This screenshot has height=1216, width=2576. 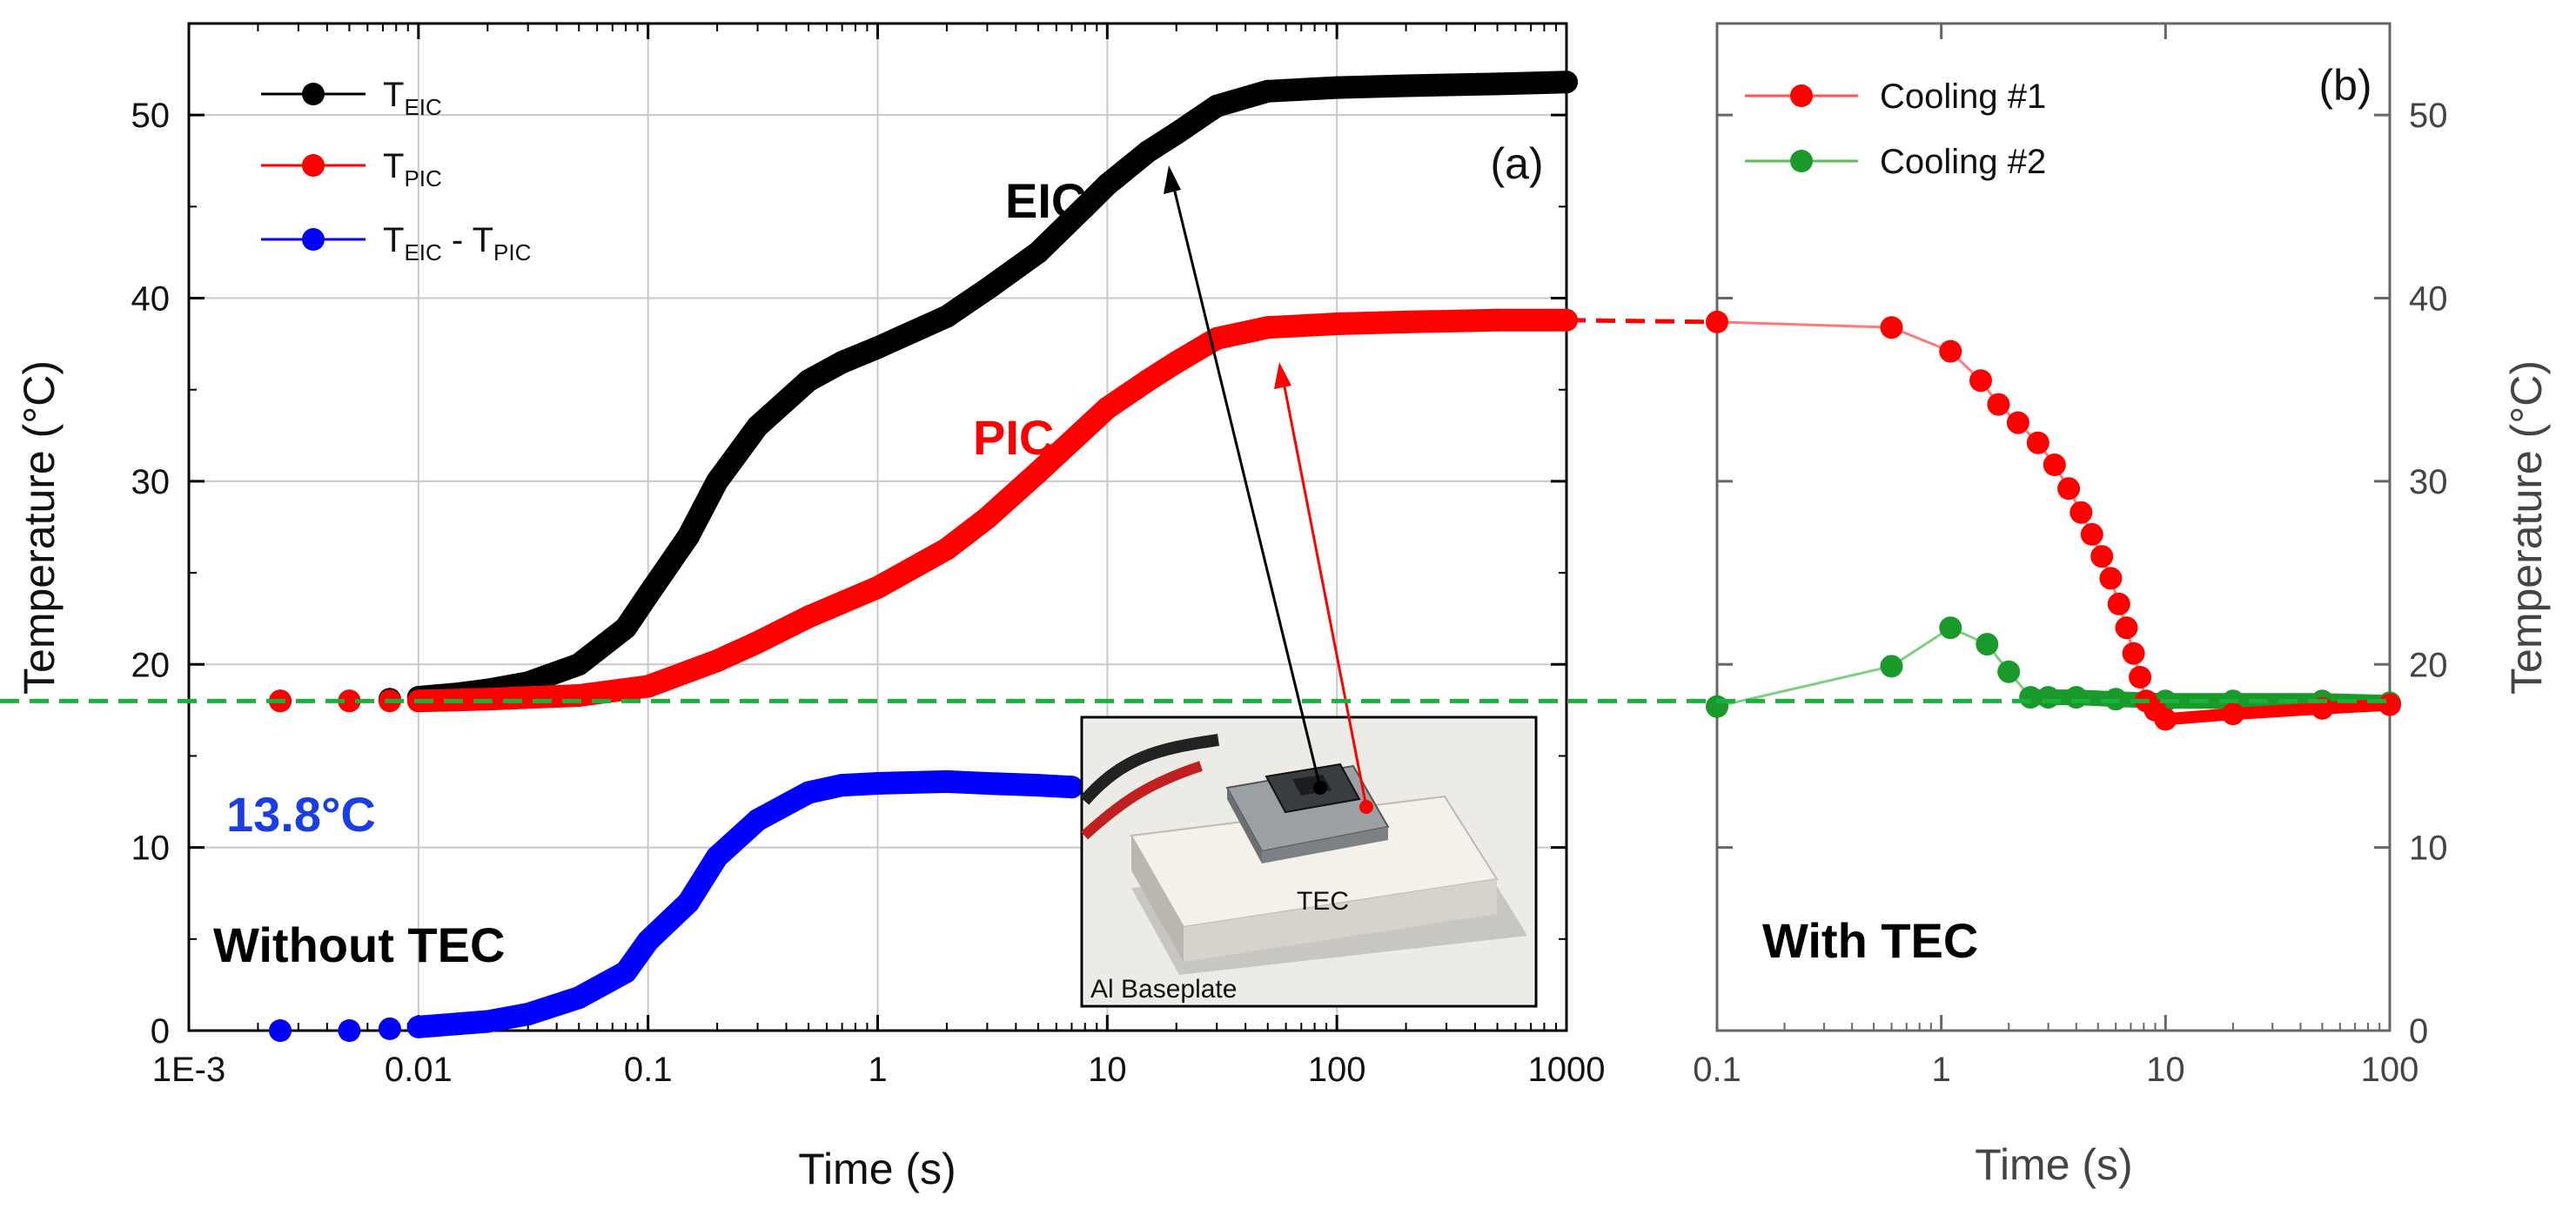 I want to click on legend-label-t-pic: TPIC, so click(x=412, y=169).